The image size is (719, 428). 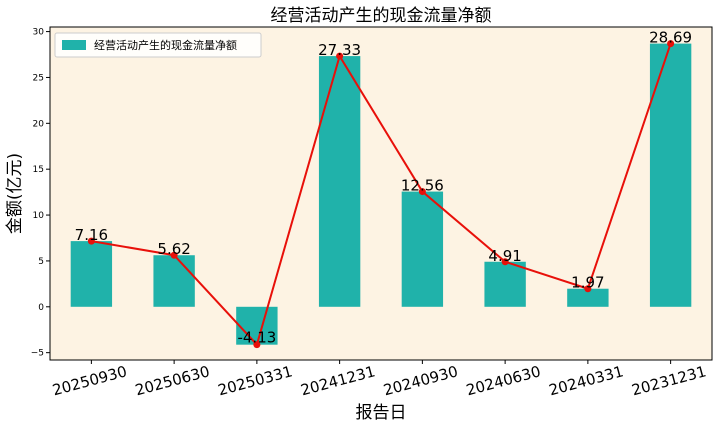 I want to click on y-tick-label: 20, so click(x=39, y=124).